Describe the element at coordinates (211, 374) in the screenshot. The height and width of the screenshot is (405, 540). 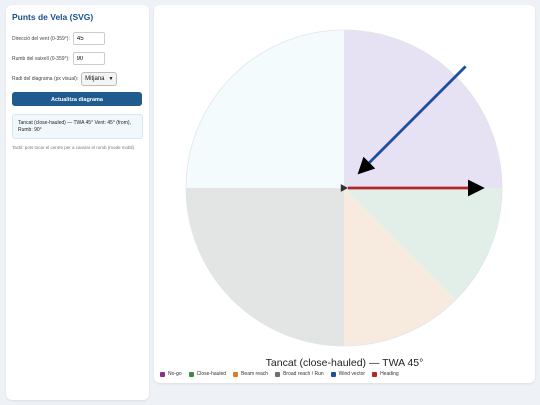
I see `legend-label: Close-hauled` at that location.